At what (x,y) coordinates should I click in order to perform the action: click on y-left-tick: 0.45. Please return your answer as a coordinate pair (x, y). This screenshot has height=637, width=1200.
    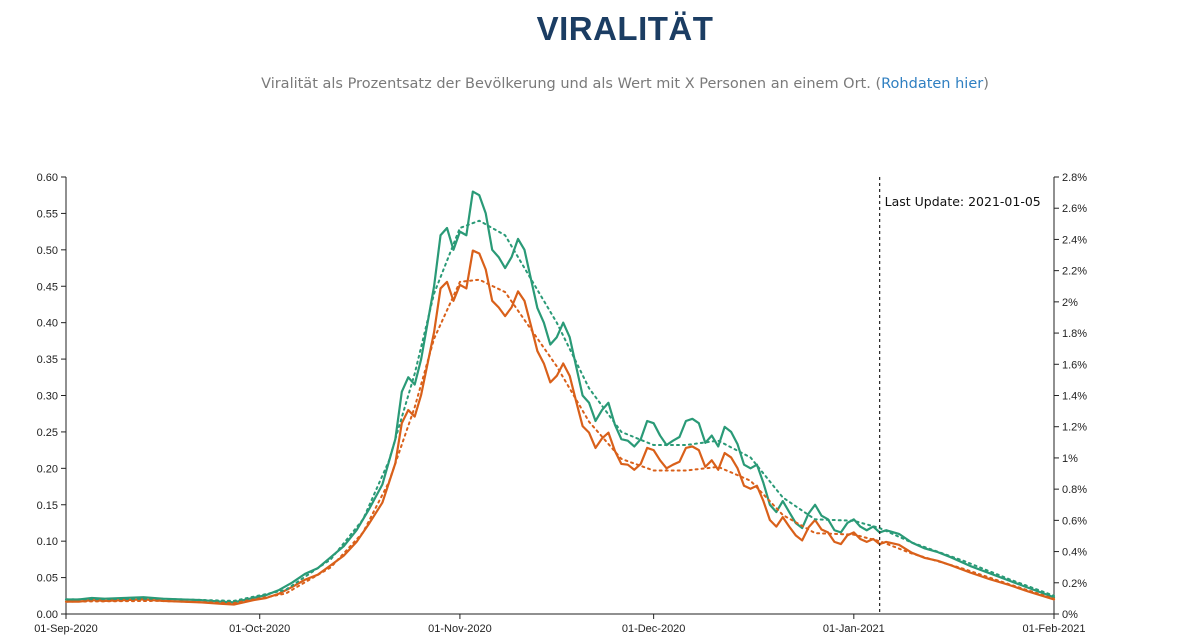
    Looking at the image, I should click on (51, 287).